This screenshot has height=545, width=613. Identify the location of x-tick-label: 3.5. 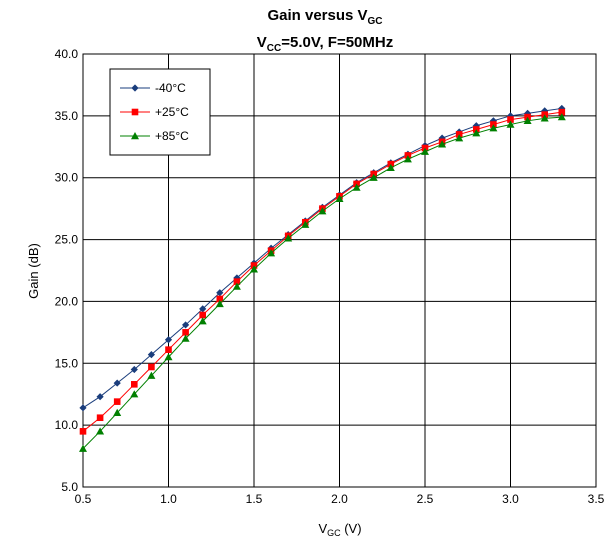
(596, 499).